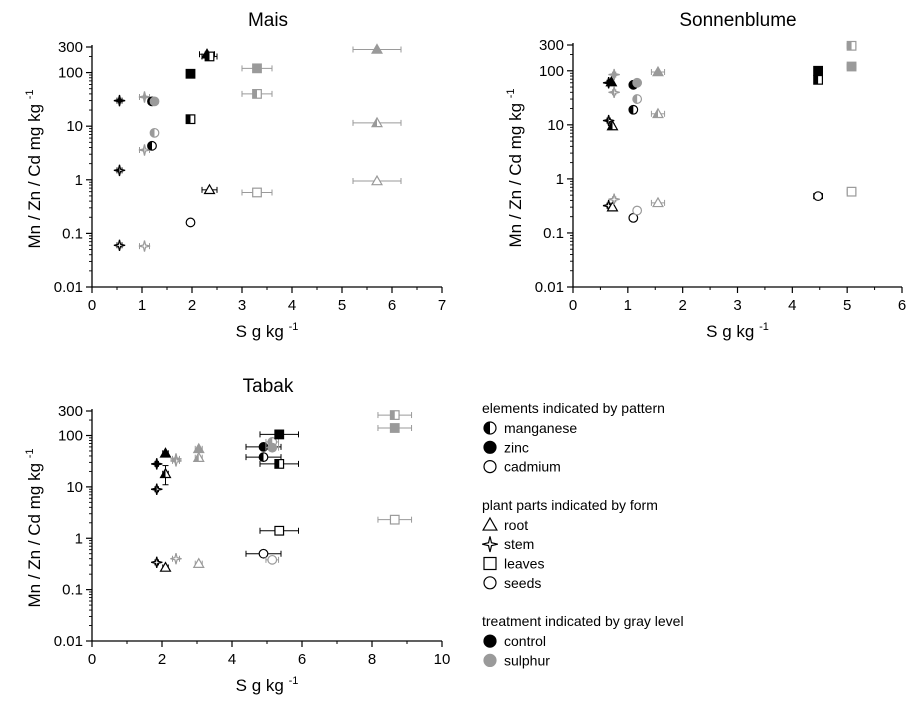 Image resolution: width=907 pixels, height=717 pixels. What do you see at coordinates (257, 147) in the screenshot?
I see `data-points` at bounding box center [257, 147].